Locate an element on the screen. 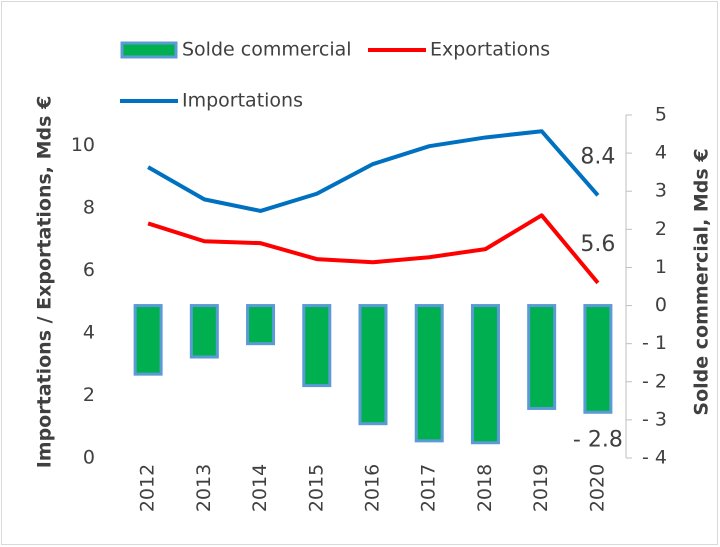 The image size is (720, 547). x-tick-label: 2019 is located at coordinates (541, 488).